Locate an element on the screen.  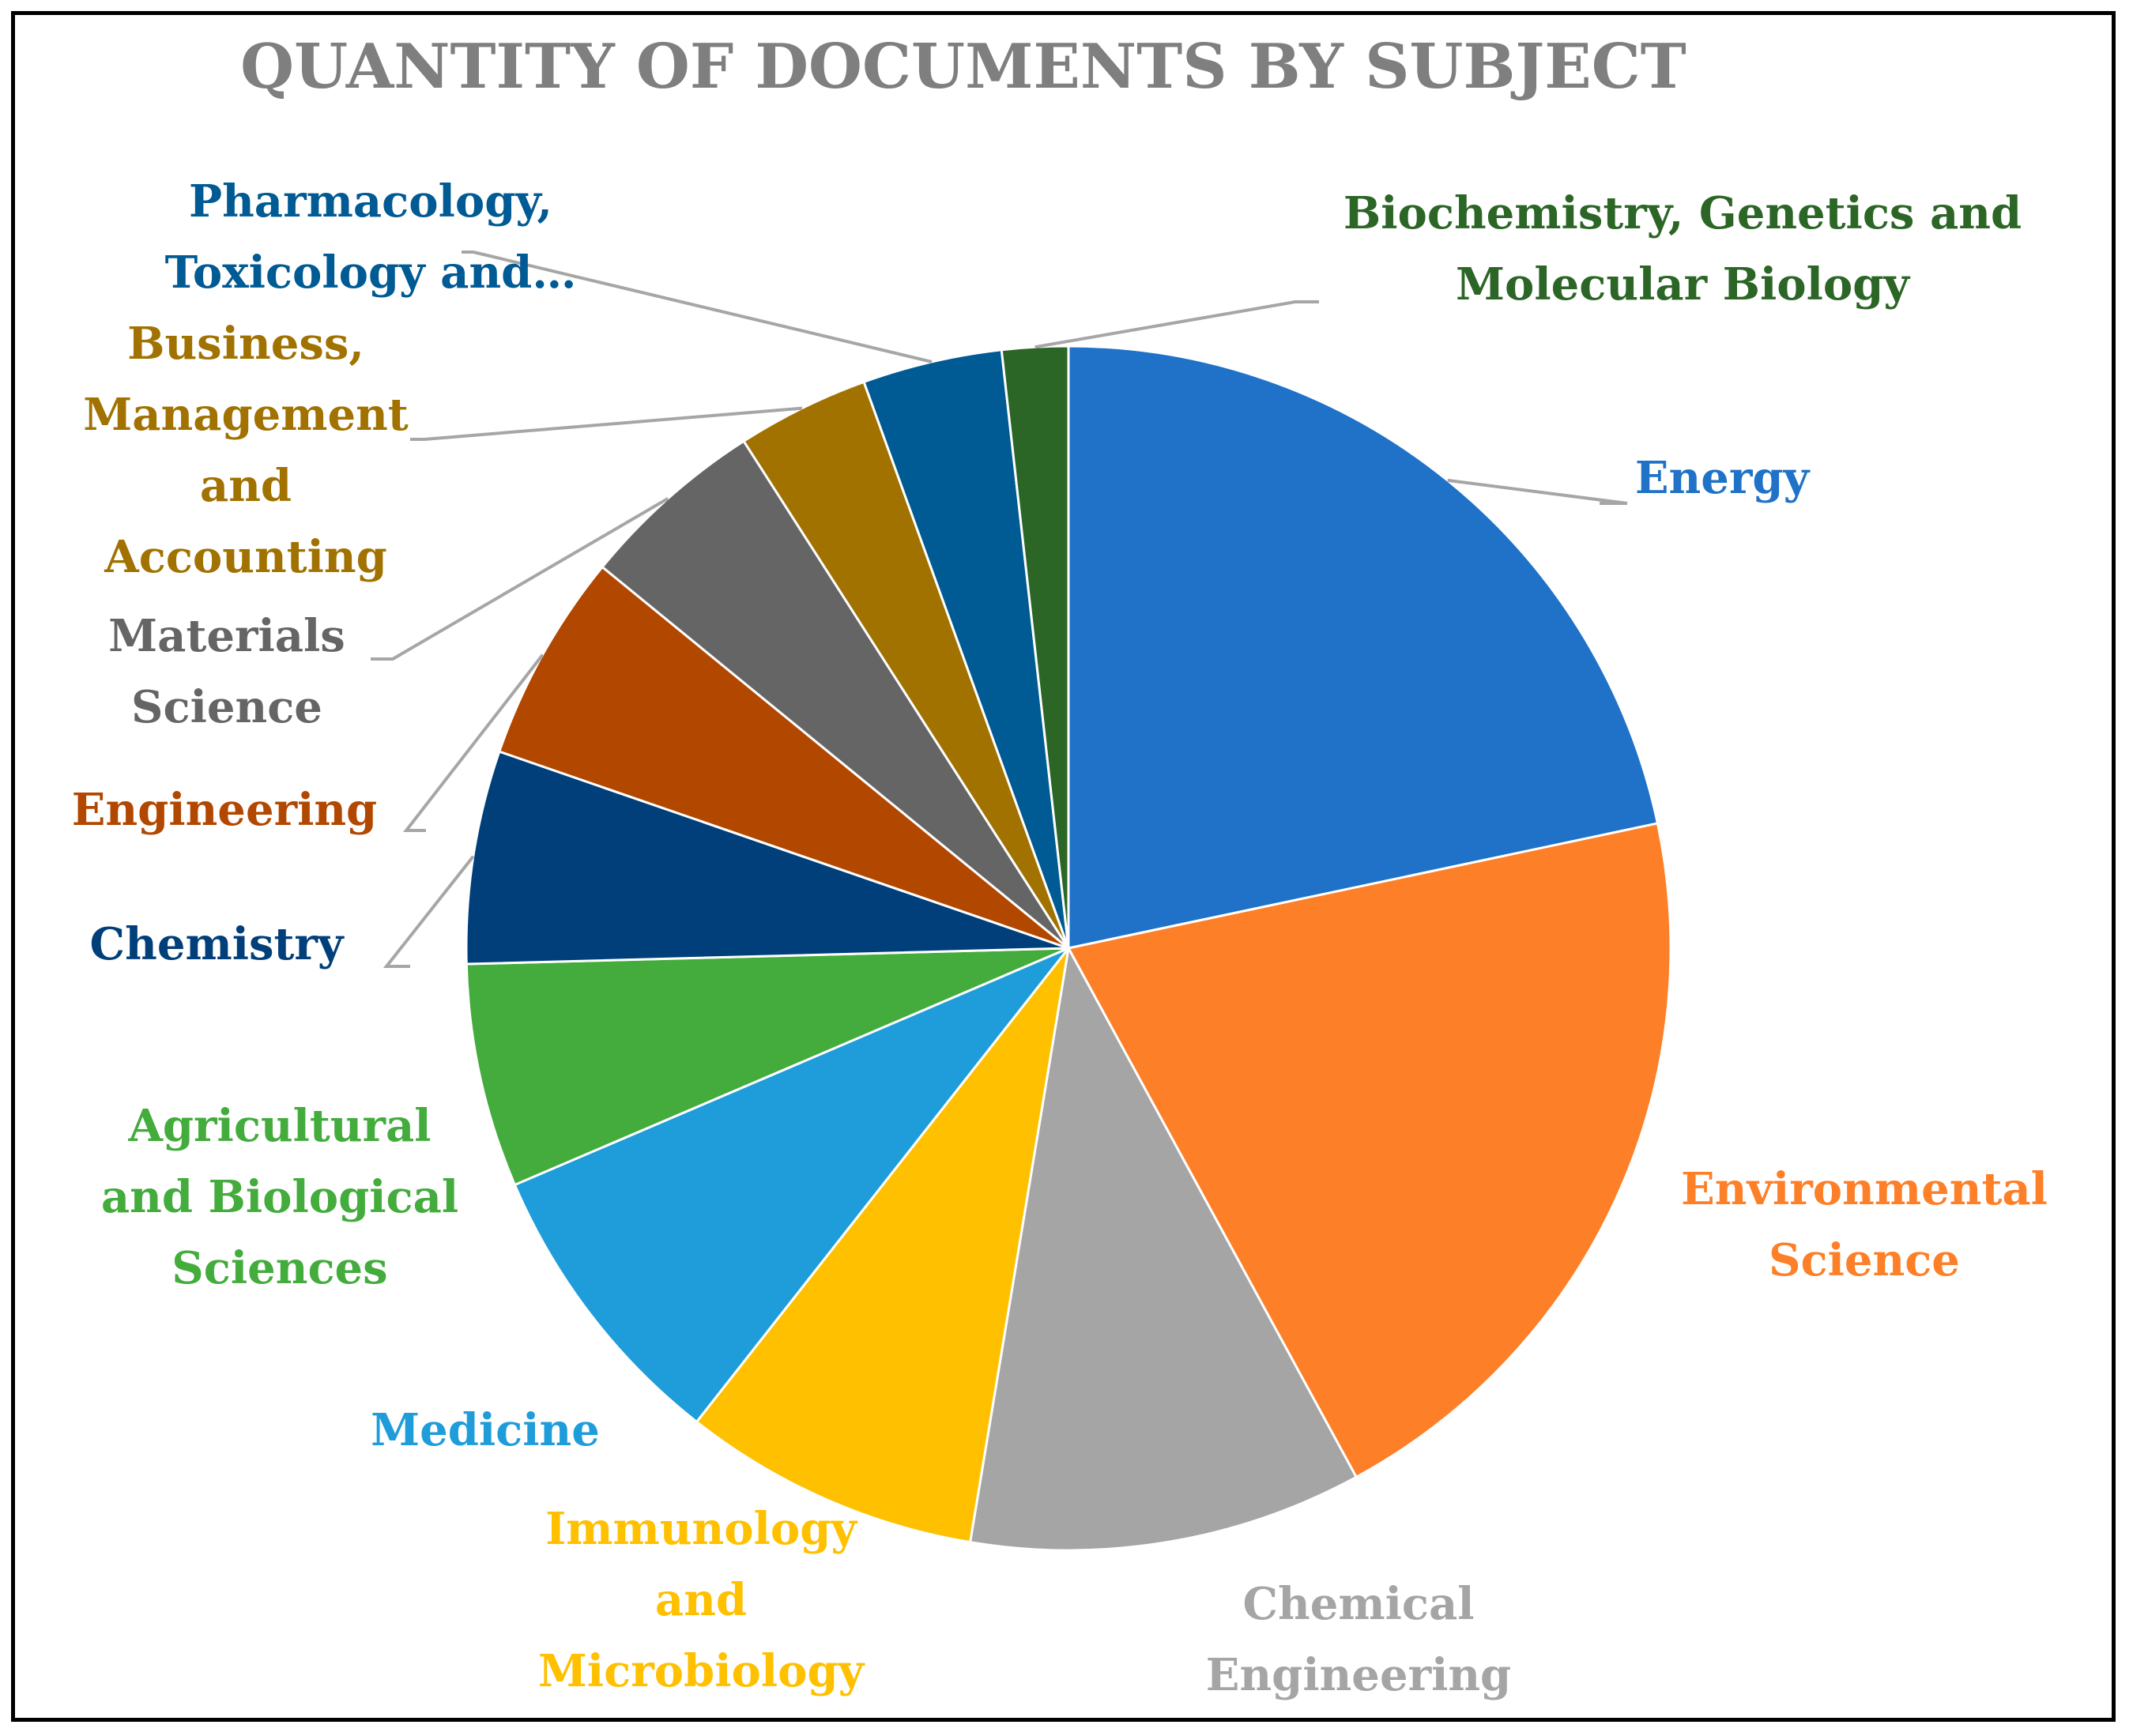
pie-slice-agricultural-and-biological-sciences is located at coordinates (768, 1066).